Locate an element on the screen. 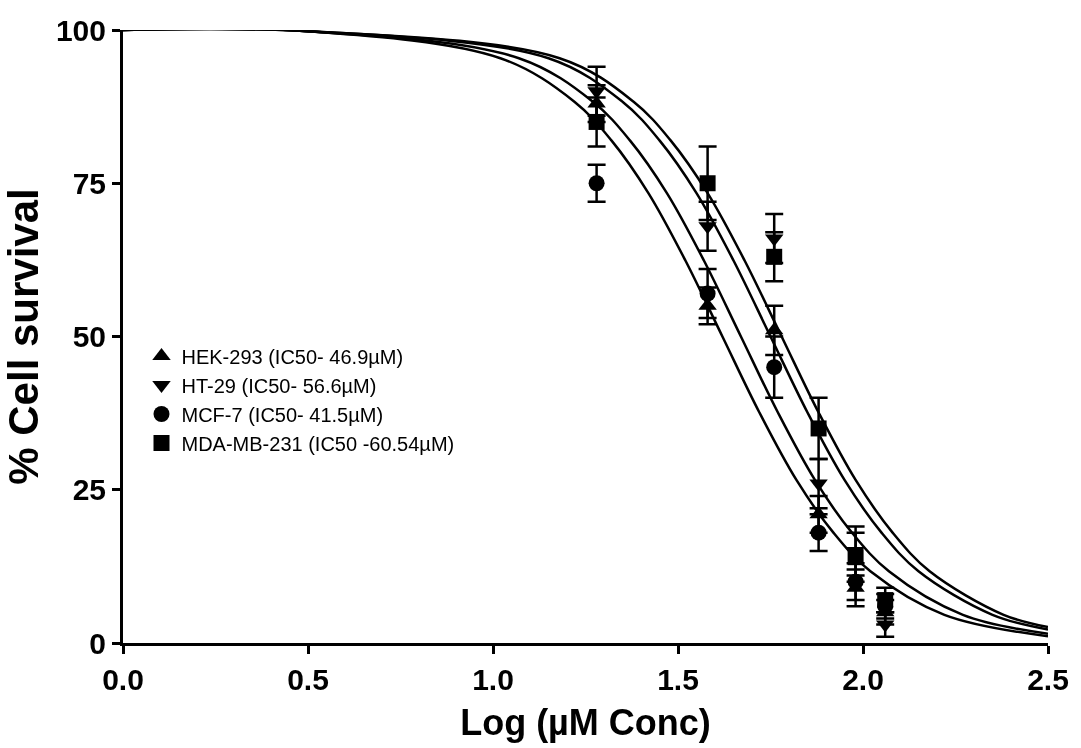 The width and height of the screenshot is (1081, 748). y-tick-label: 25 is located at coordinates (89, 490).